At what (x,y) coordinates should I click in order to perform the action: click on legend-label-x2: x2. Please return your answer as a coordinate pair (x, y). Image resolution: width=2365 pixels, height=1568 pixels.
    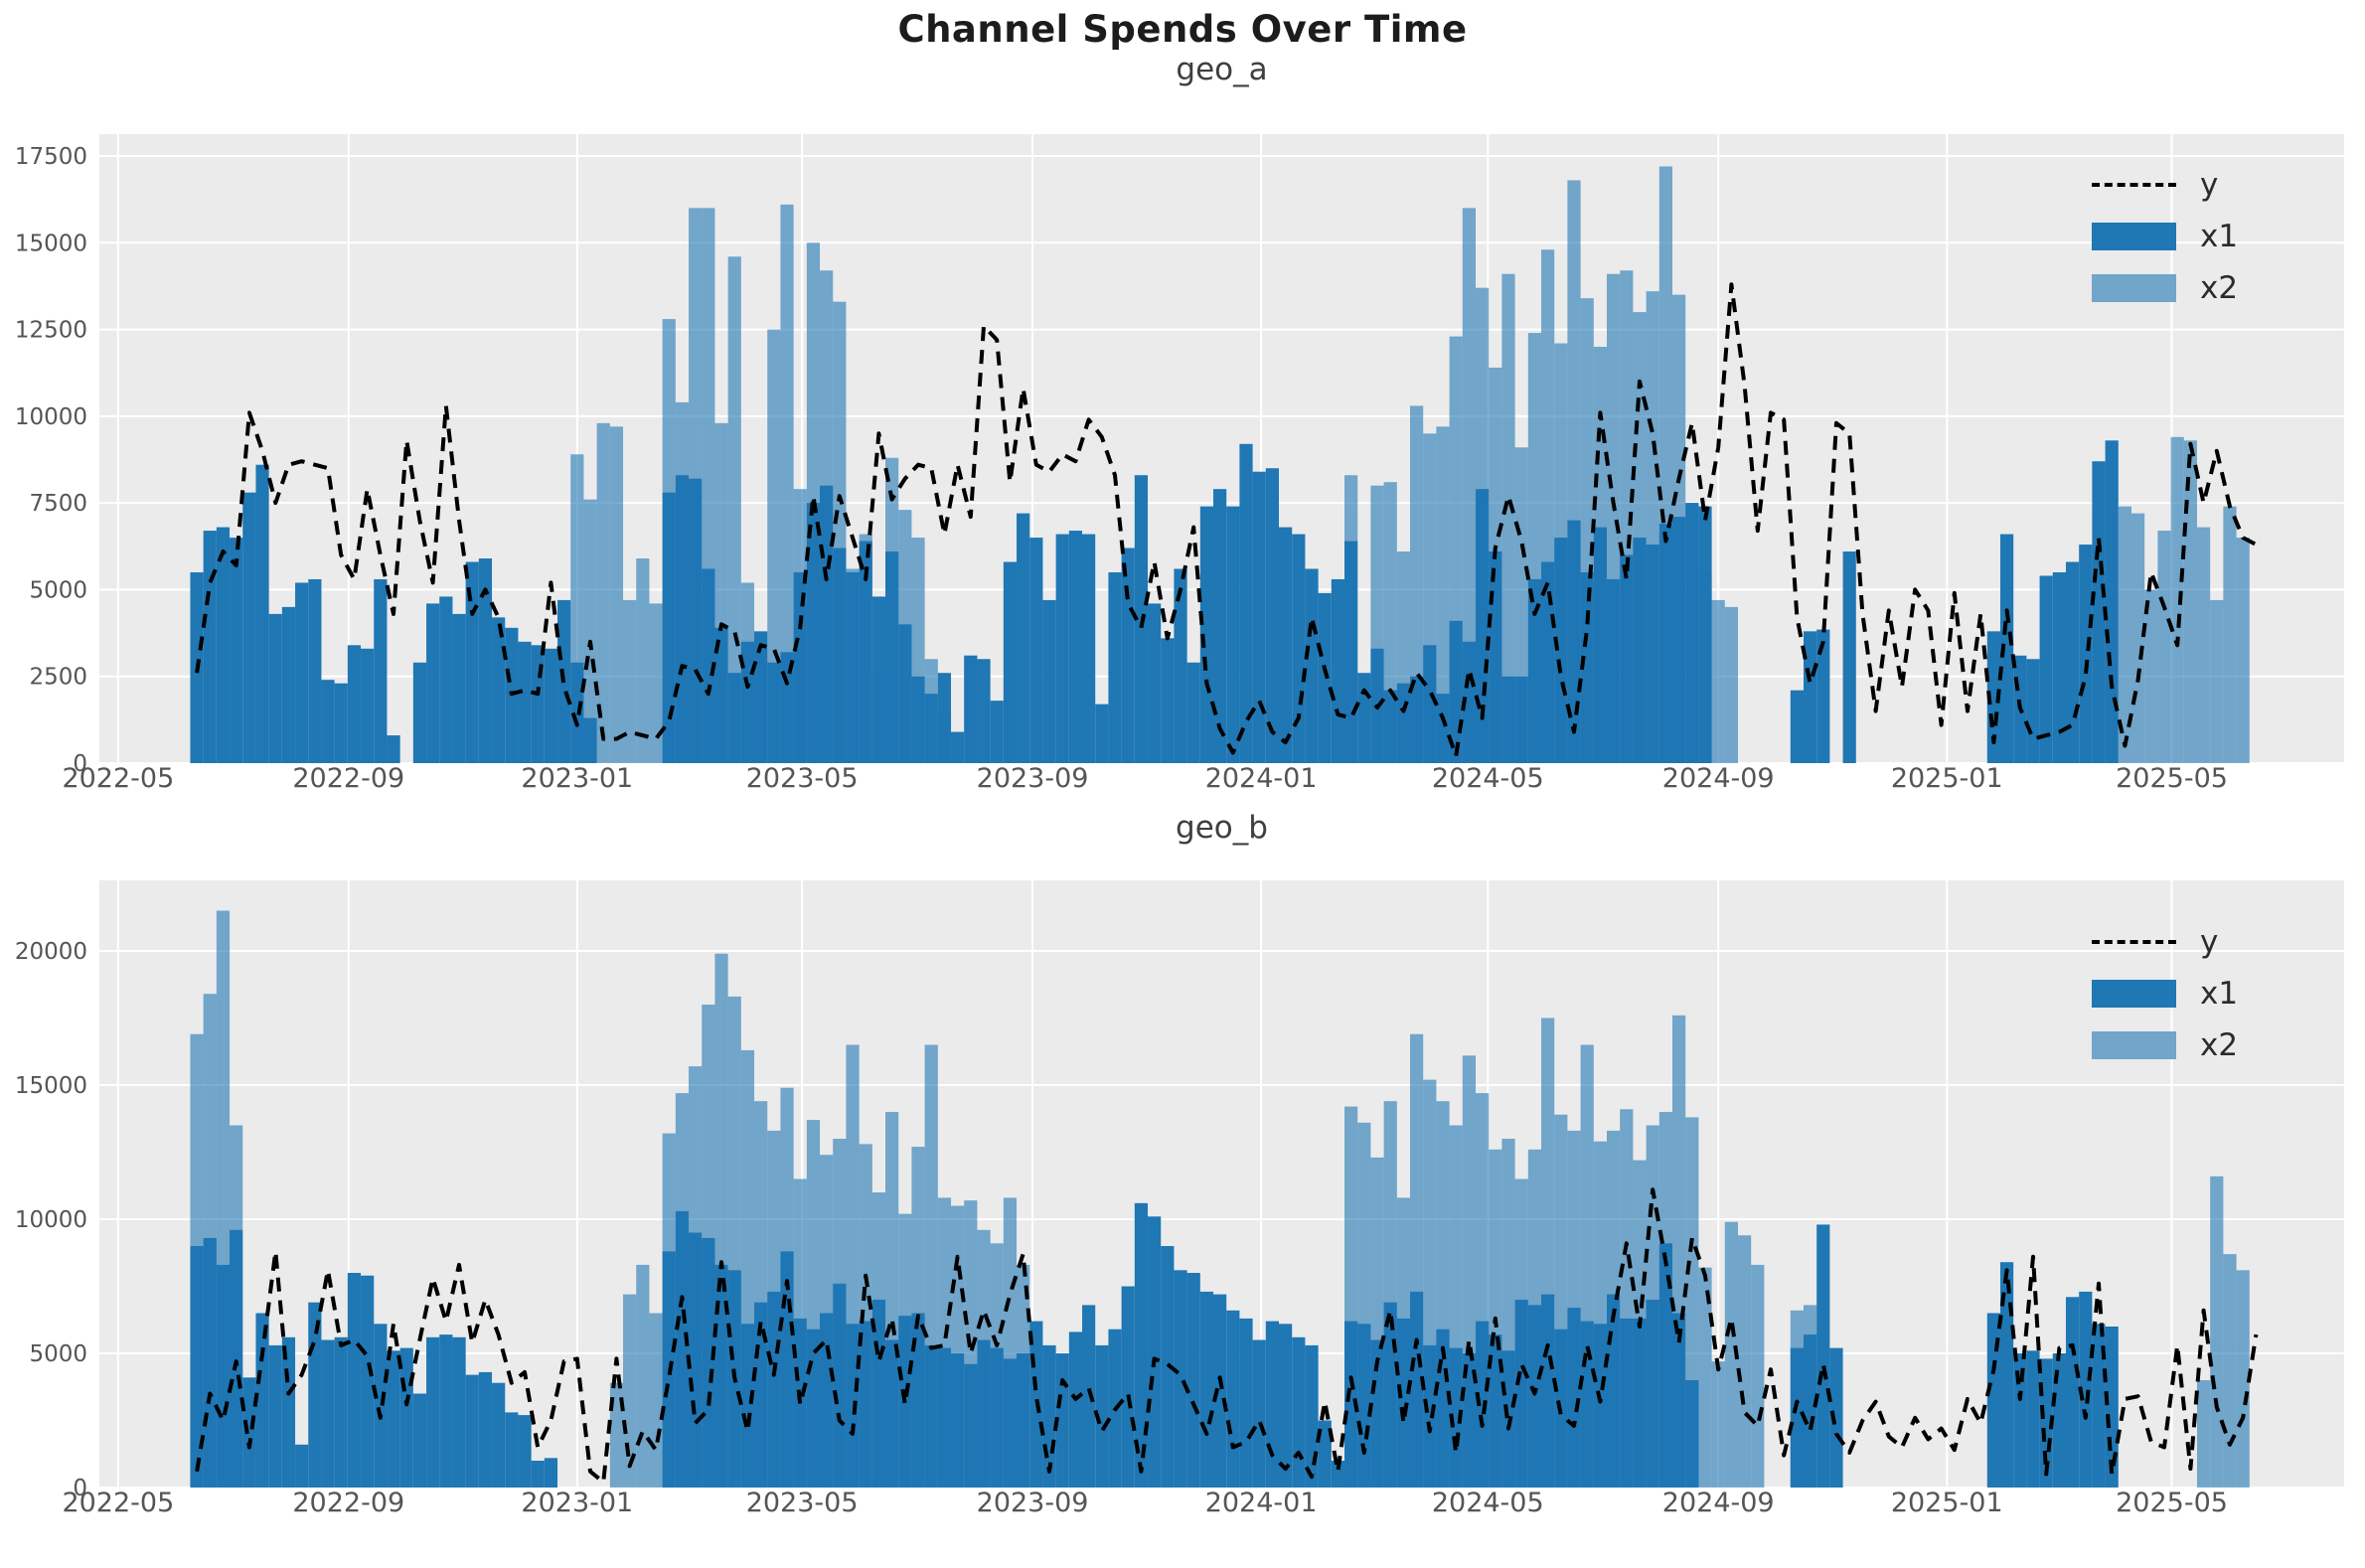
    Looking at the image, I should click on (2219, 287).